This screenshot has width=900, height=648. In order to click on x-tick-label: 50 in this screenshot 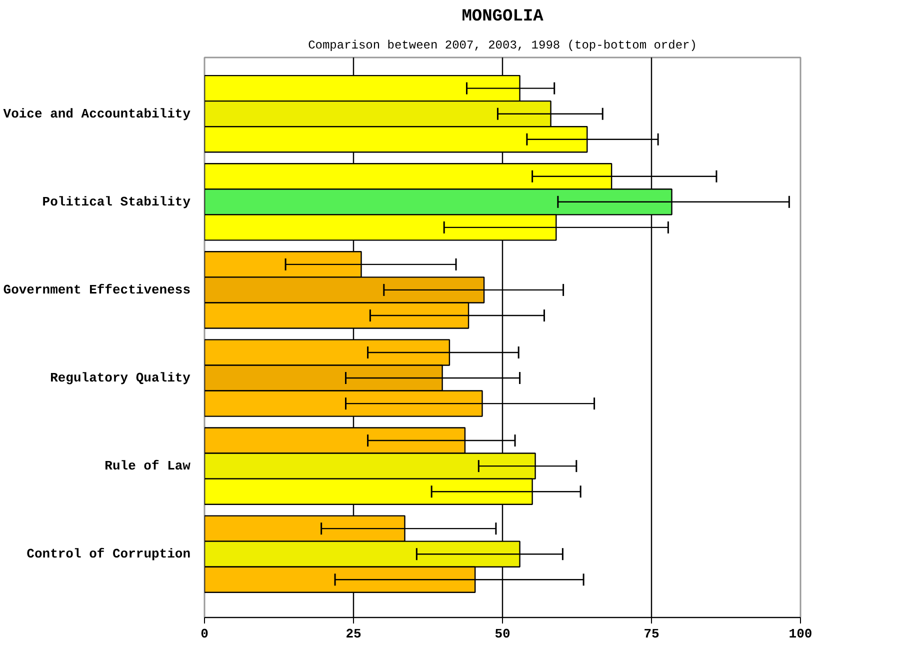, I will do `click(502, 634)`.